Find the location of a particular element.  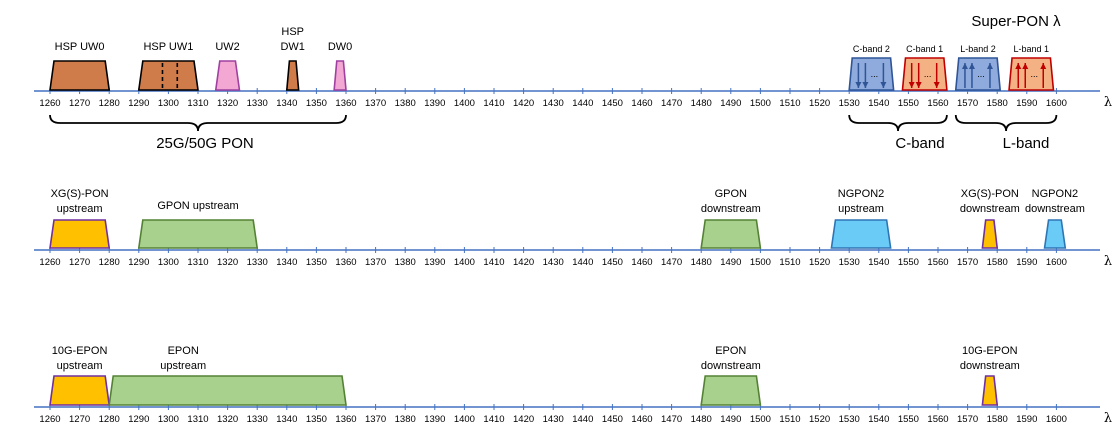

gpon-downstream-label: GPON is located at coordinates (731, 194).